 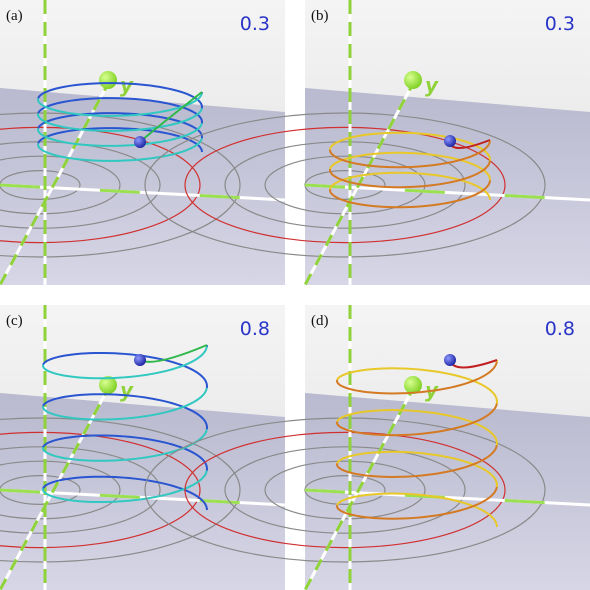 What do you see at coordinates (320, 16) in the screenshot?
I see `panel-label: (b)` at bounding box center [320, 16].